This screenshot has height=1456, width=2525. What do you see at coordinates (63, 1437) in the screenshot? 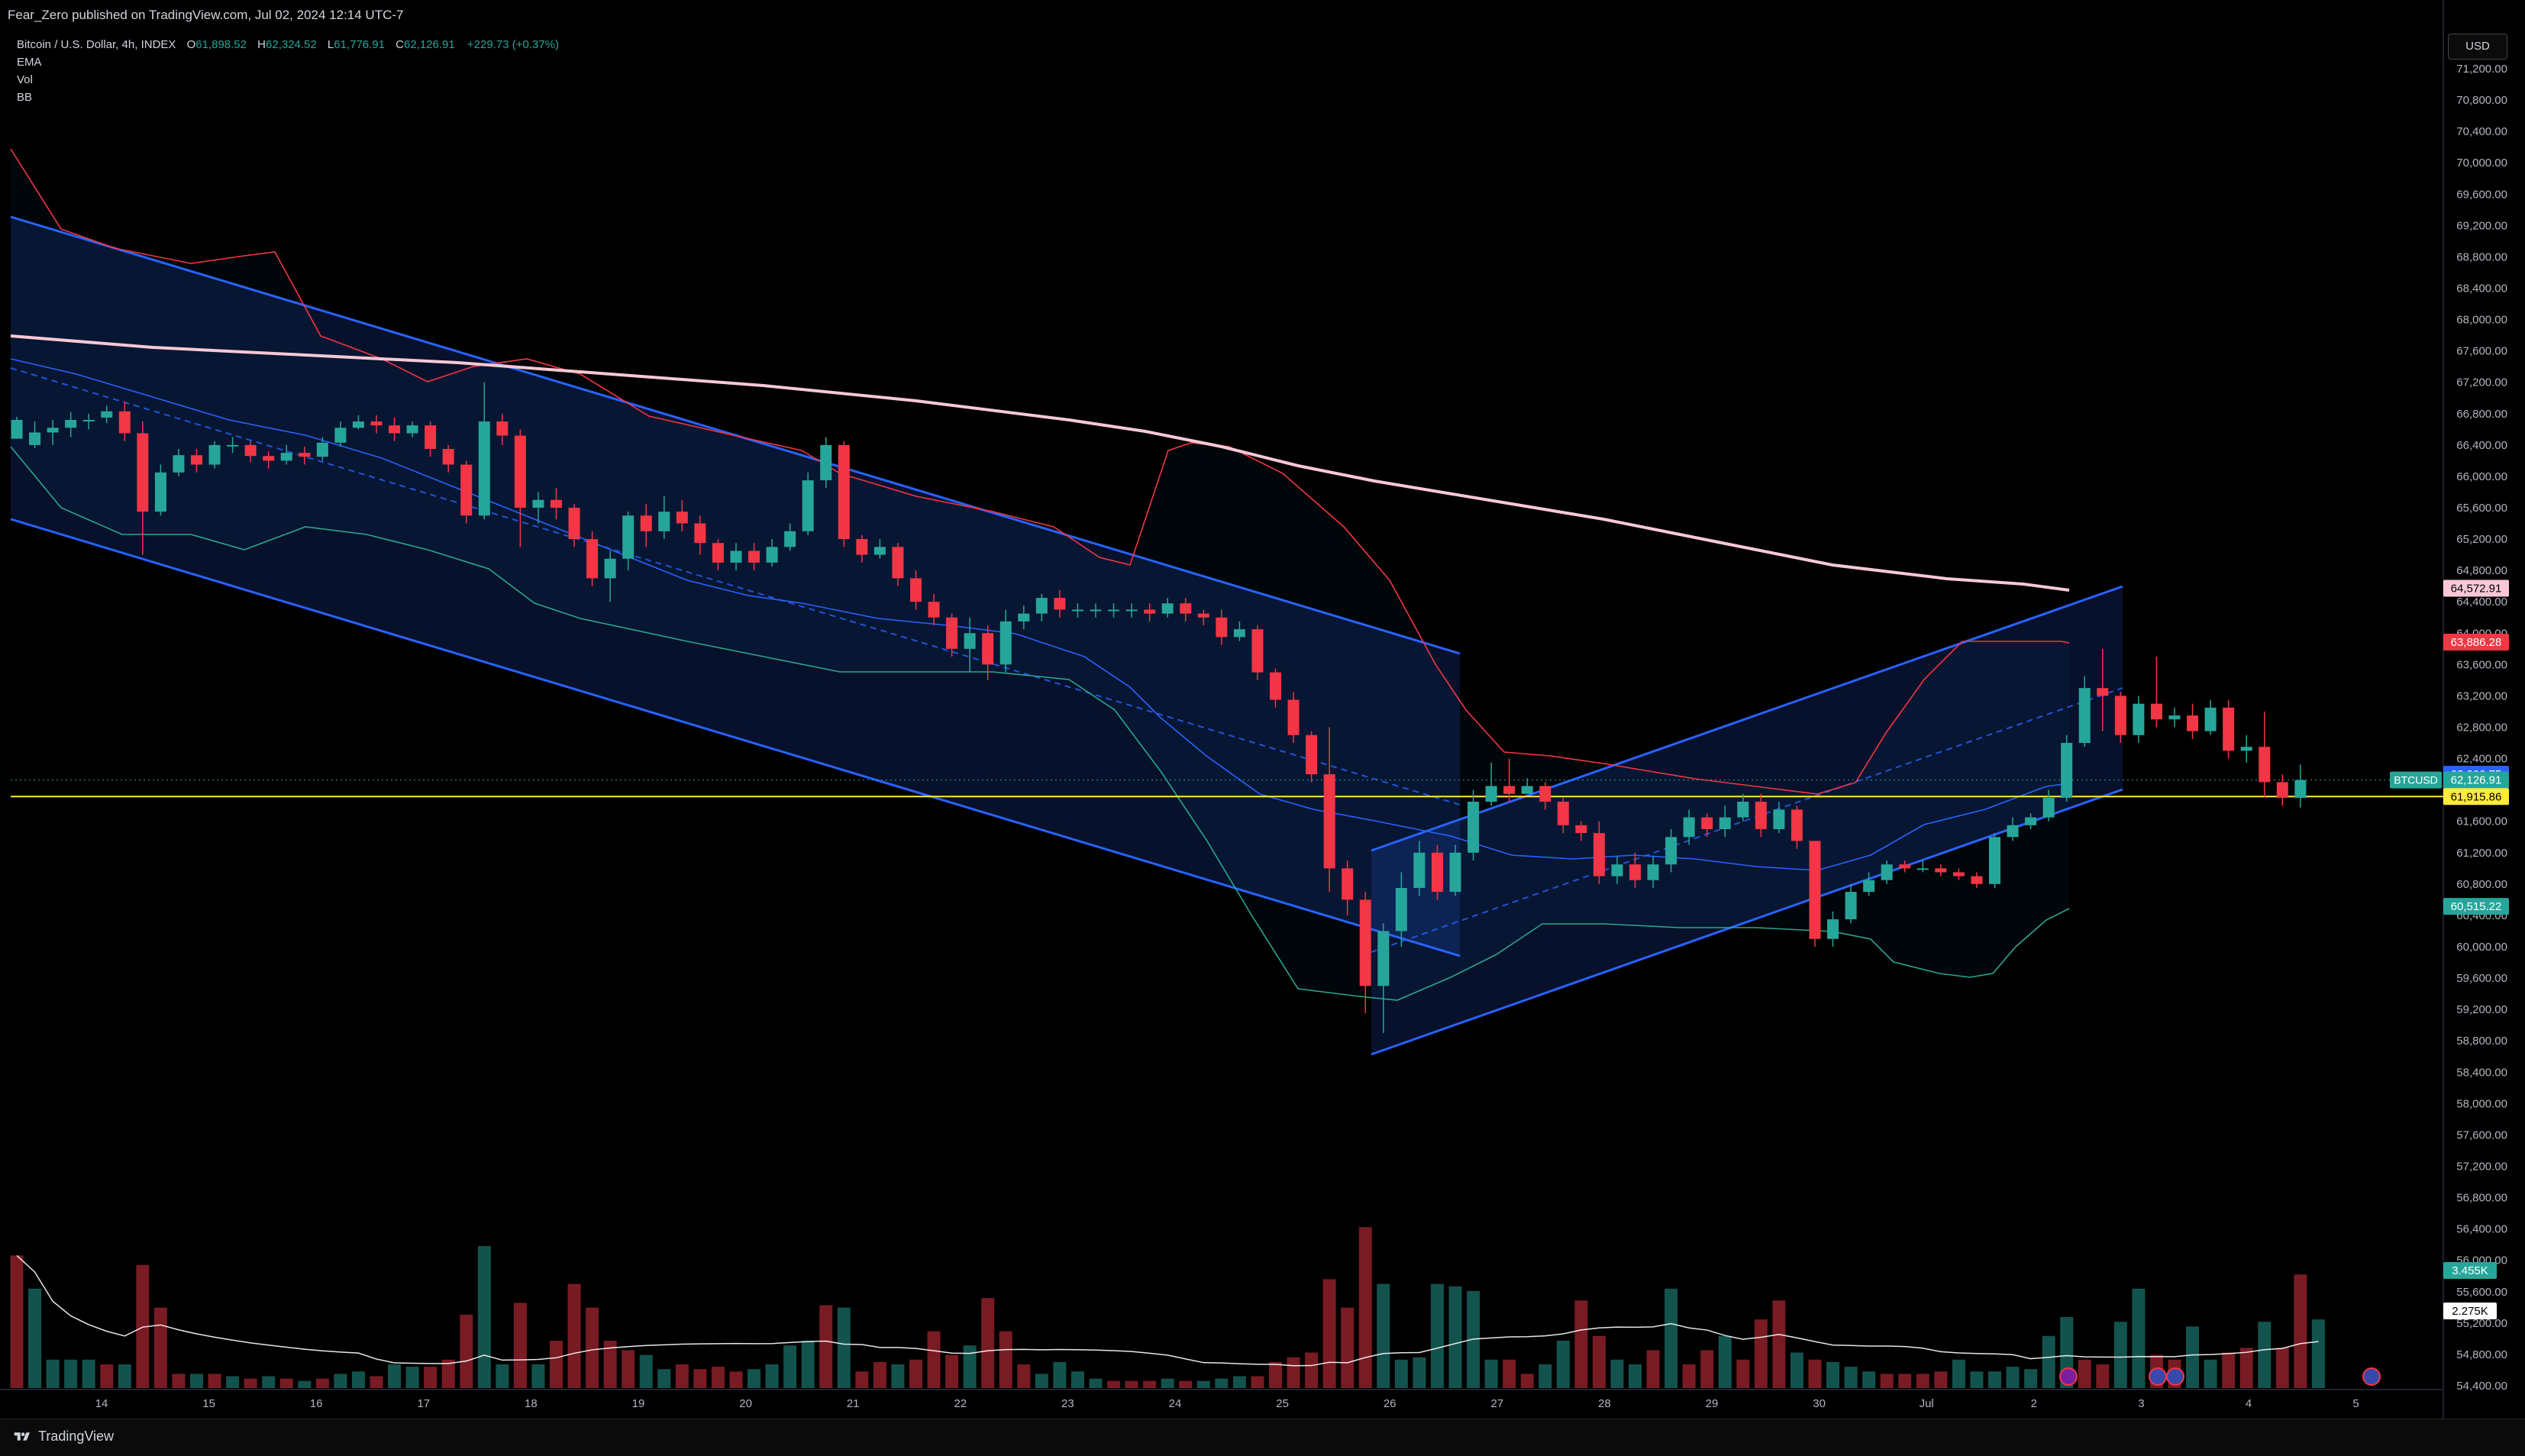
I see `tradingview-brand: TradingView` at bounding box center [63, 1437].